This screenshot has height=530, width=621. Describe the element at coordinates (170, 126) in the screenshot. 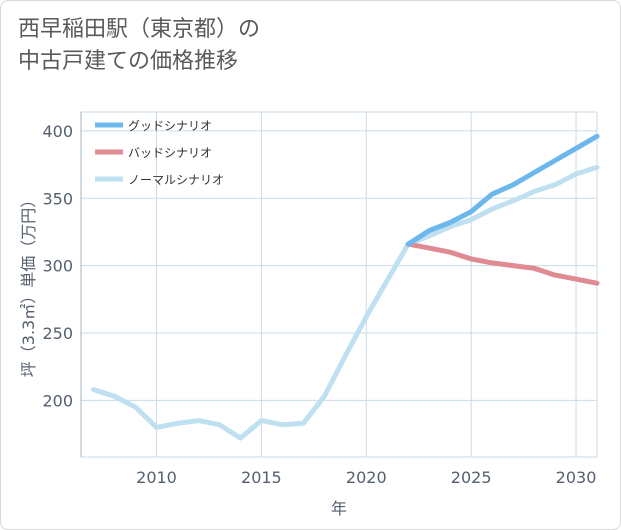

I see `legend-label-0: グッドシナリオ` at that location.